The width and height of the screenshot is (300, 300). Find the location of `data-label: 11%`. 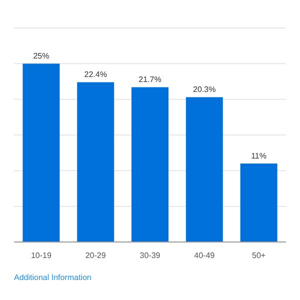

data-label: 11% is located at coordinates (259, 156).